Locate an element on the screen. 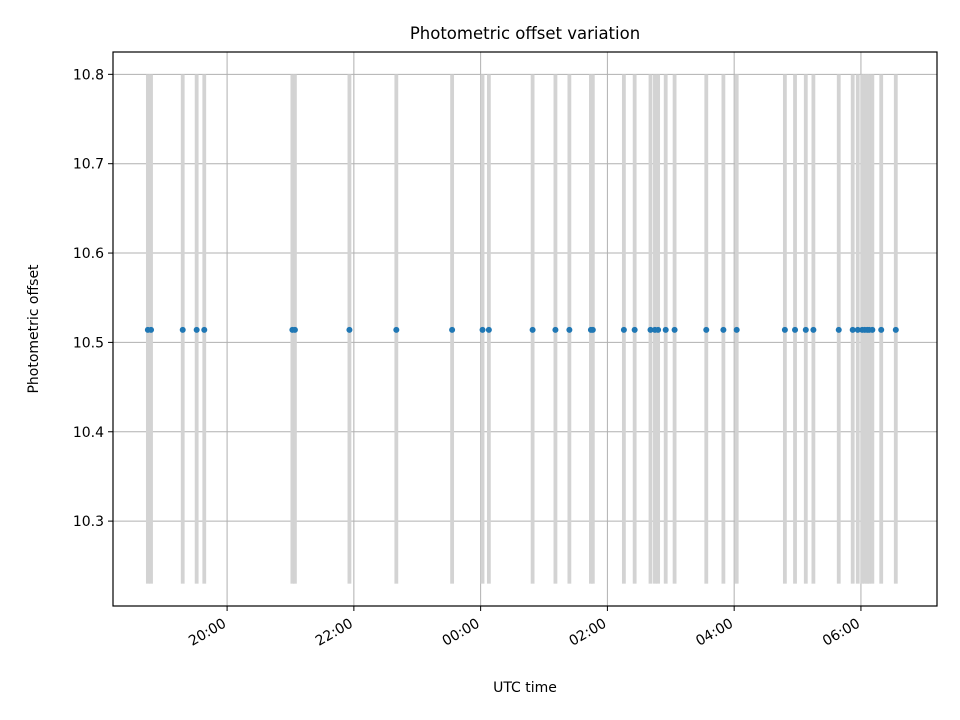  y-tick-label: 10.3 is located at coordinates (88, 522).